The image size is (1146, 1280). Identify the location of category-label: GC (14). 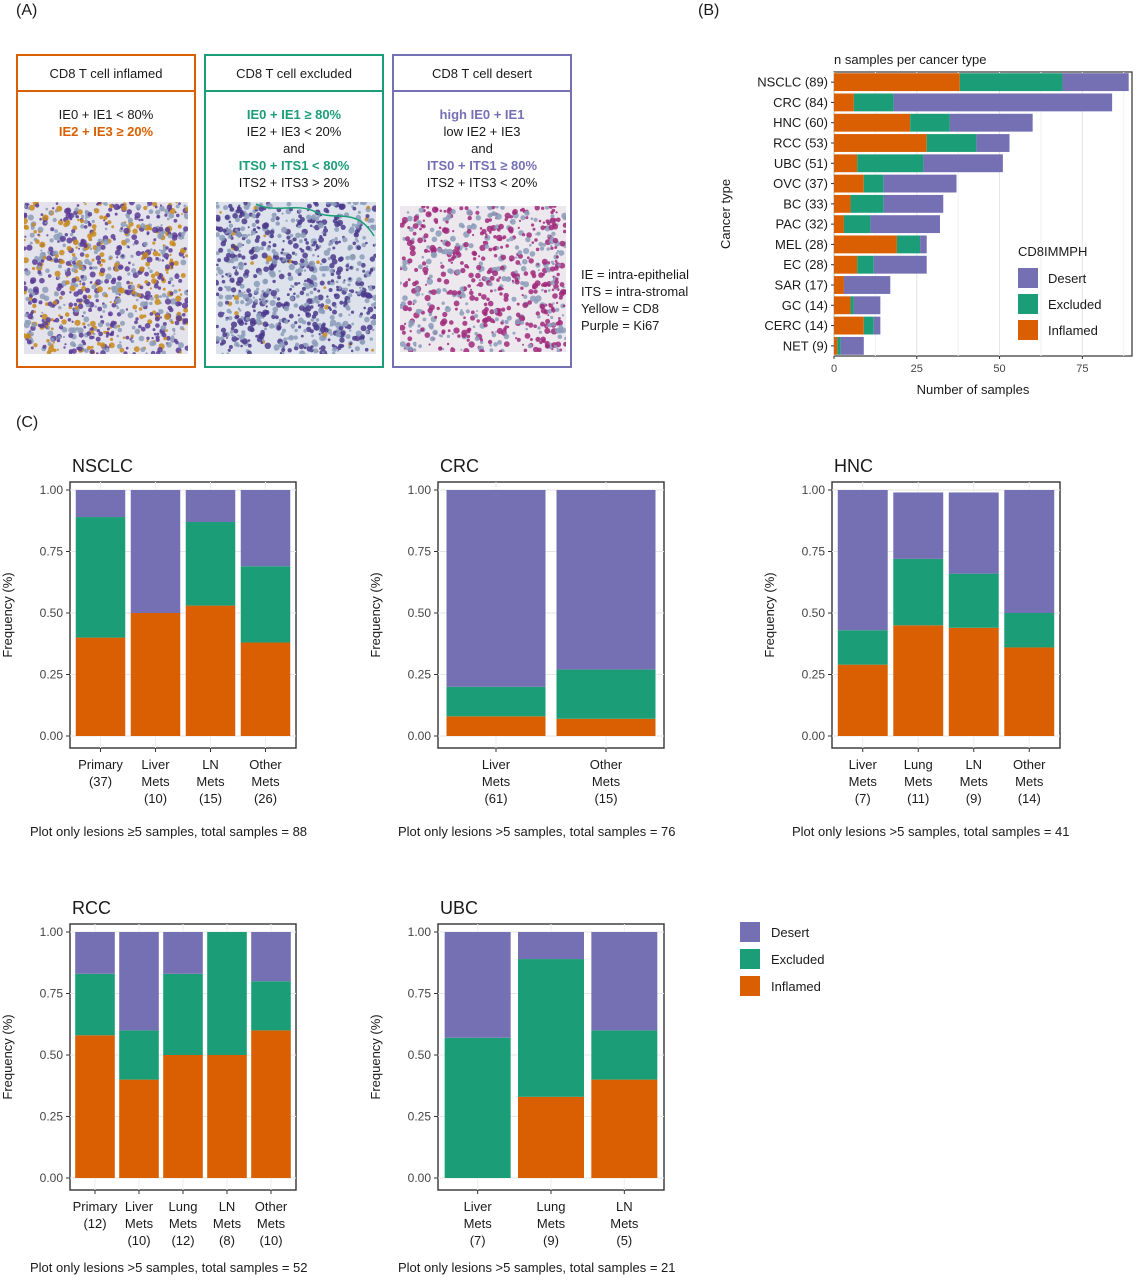
(805, 305).